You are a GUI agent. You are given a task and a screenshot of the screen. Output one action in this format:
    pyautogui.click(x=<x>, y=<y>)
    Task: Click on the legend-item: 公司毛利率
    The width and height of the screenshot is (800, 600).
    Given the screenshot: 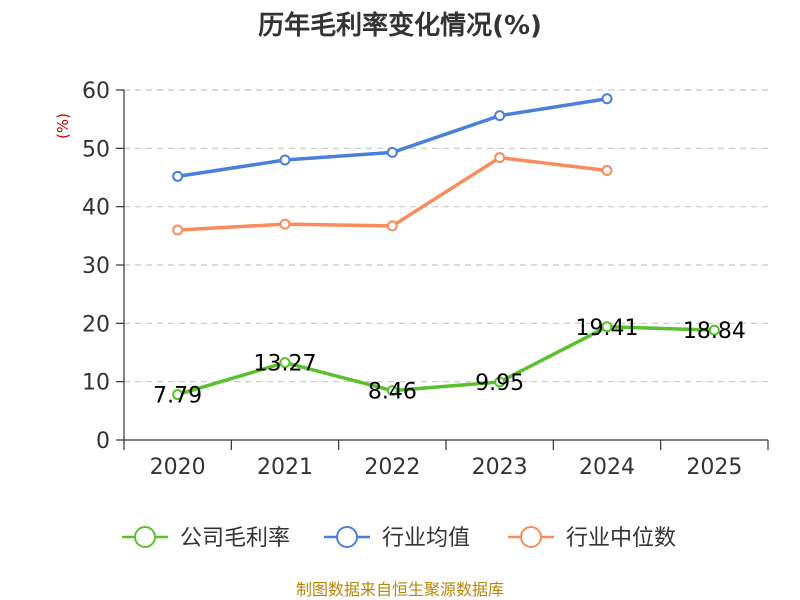 What is the action you would take?
    pyautogui.click(x=206, y=538)
    